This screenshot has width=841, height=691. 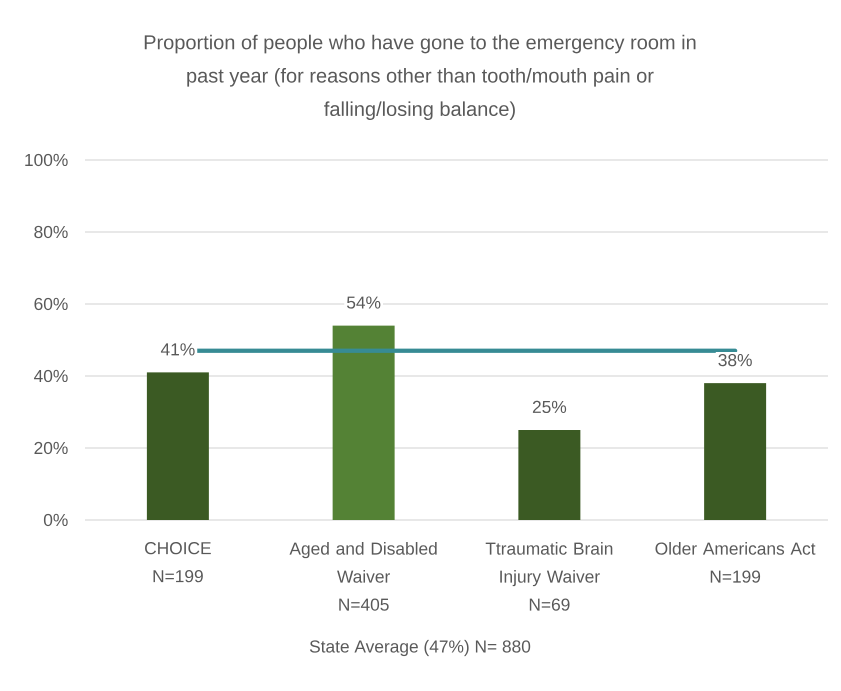 What do you see at coordinates (549, 407) in the screenshot?
I see `data-label: 25%` at bounding box center [549, 407].